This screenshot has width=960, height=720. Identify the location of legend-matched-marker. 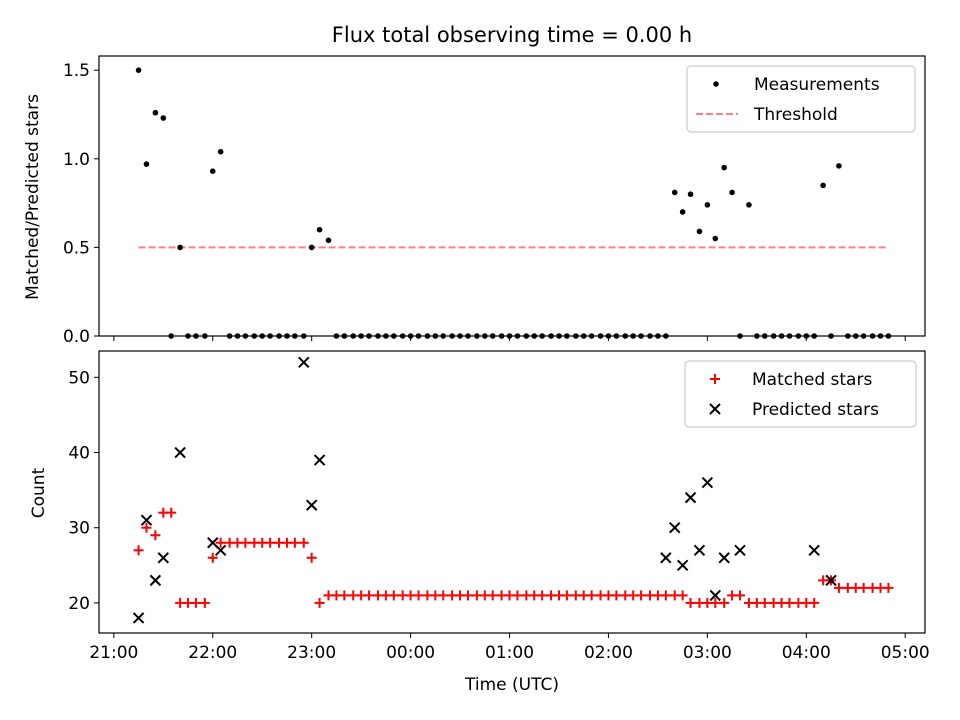
(715, 379).